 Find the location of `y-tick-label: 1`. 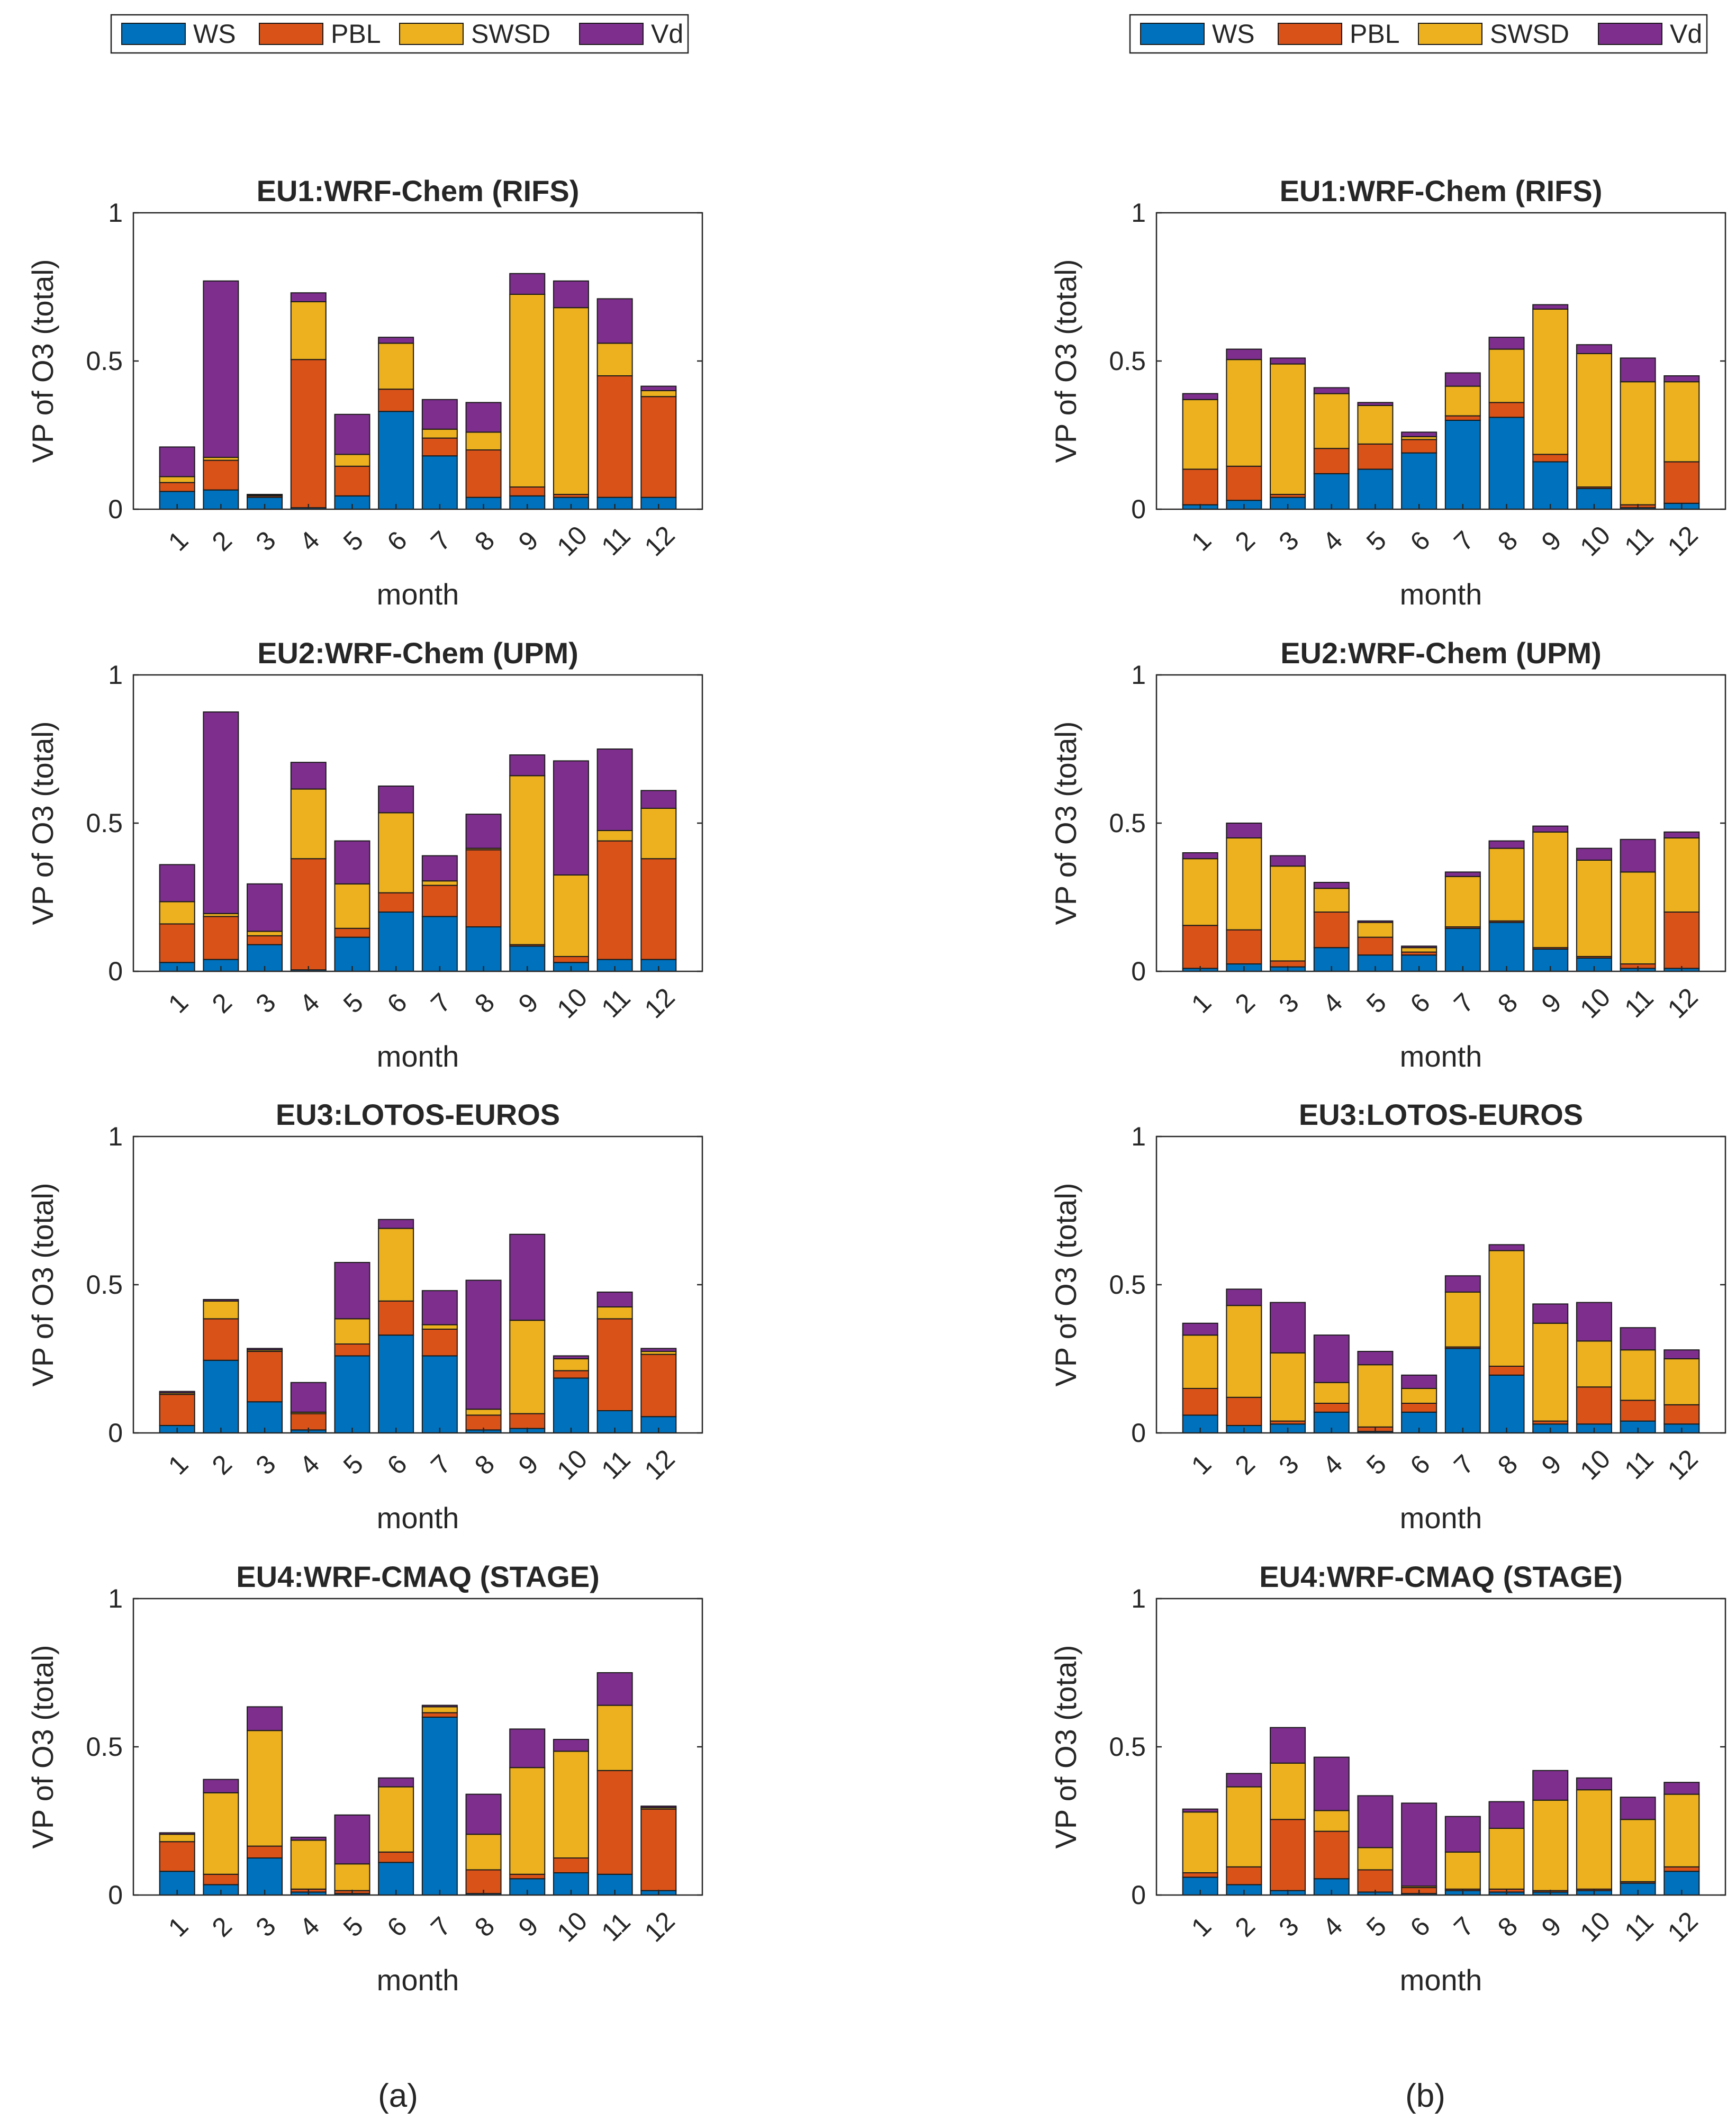

y-tick-label: 1 is located at coordinates (115, 1136).